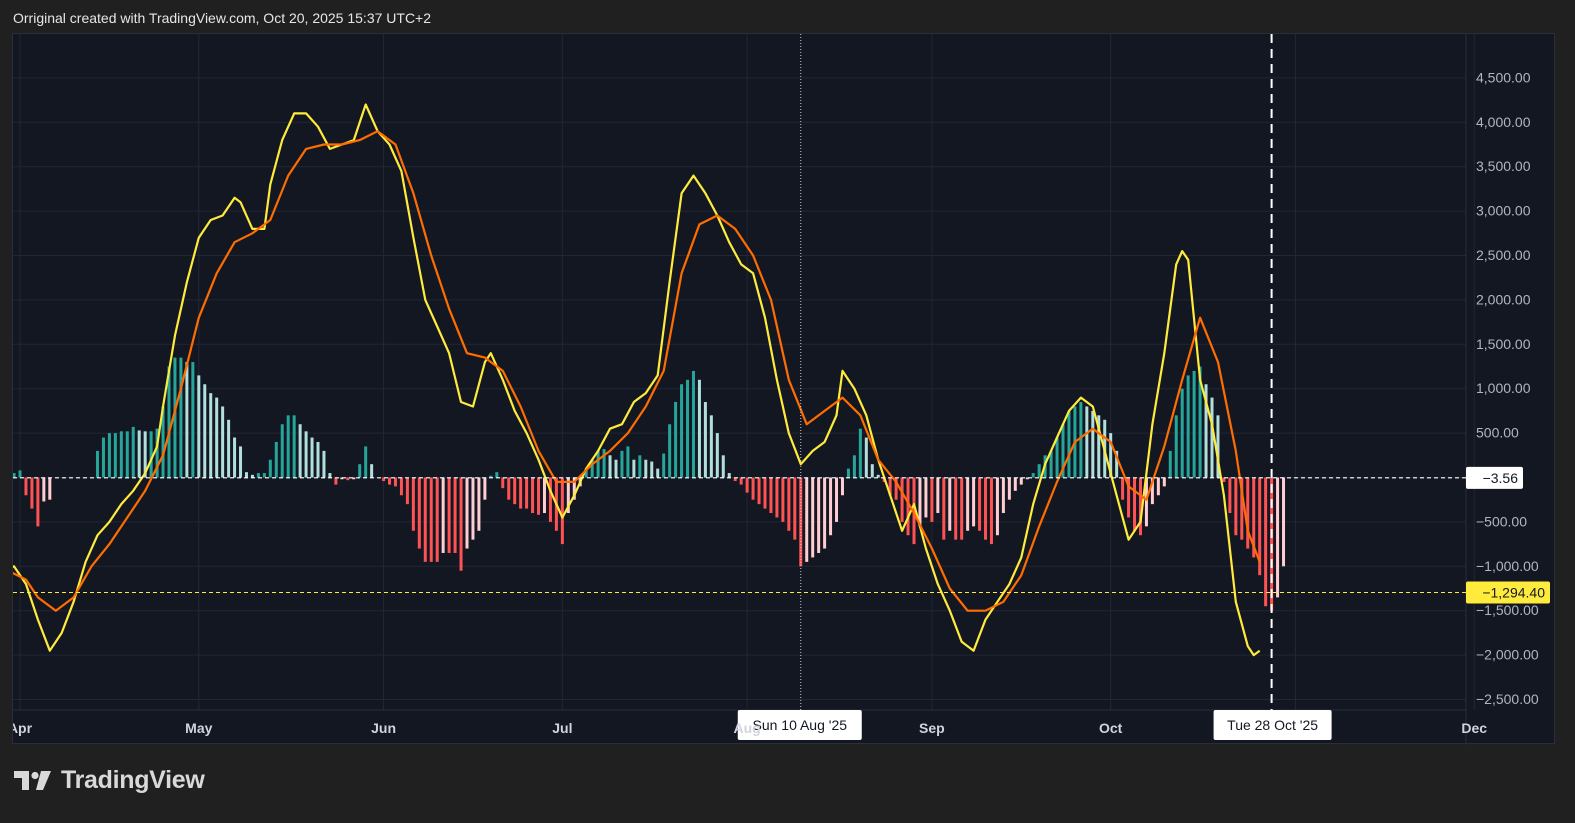 Image resolution: width=1575 pixels, height=823 pixels. I want to click on y-tick-label: 2,500.00, so click(1503, 255).